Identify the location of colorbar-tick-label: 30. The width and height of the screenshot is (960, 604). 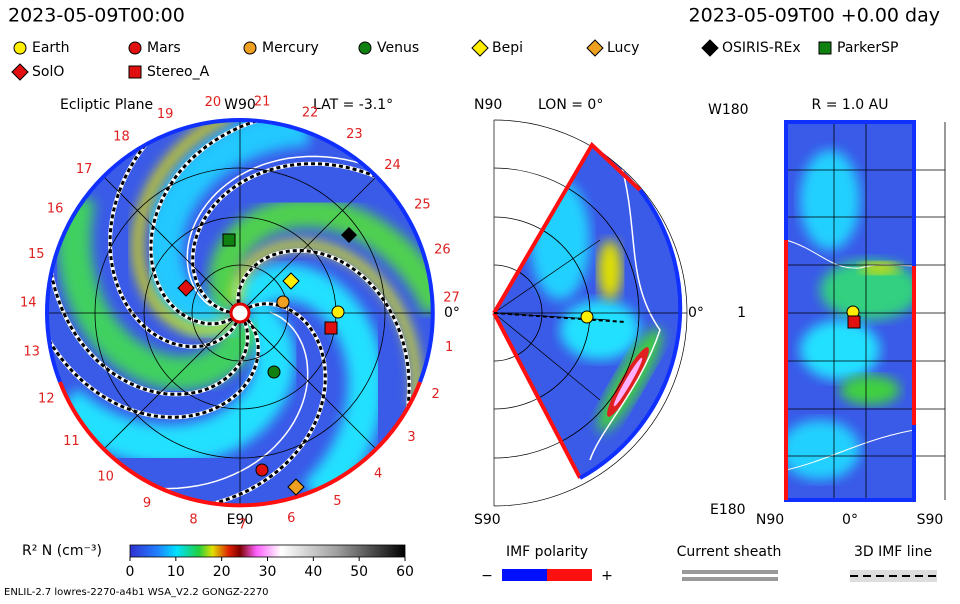
(268, 572).